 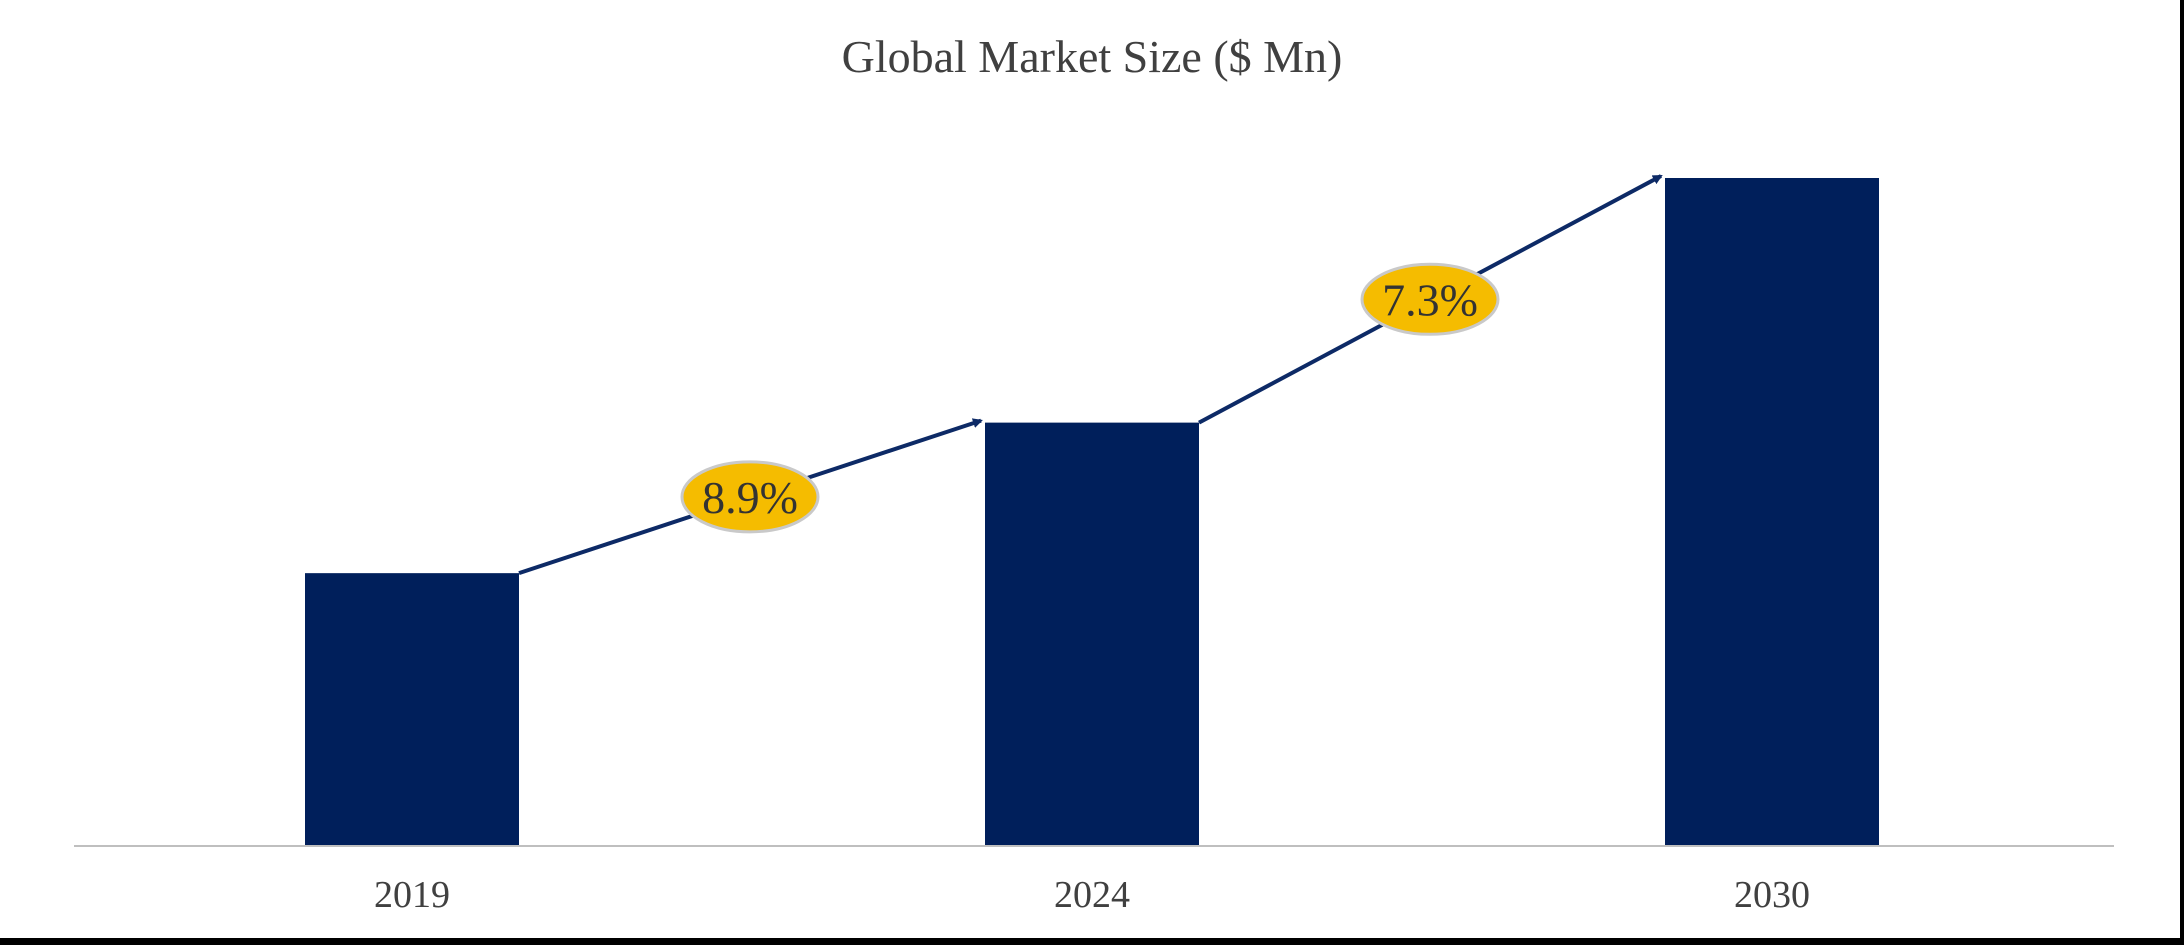 I want to click on bar-2019, so click(x=412, y=709).